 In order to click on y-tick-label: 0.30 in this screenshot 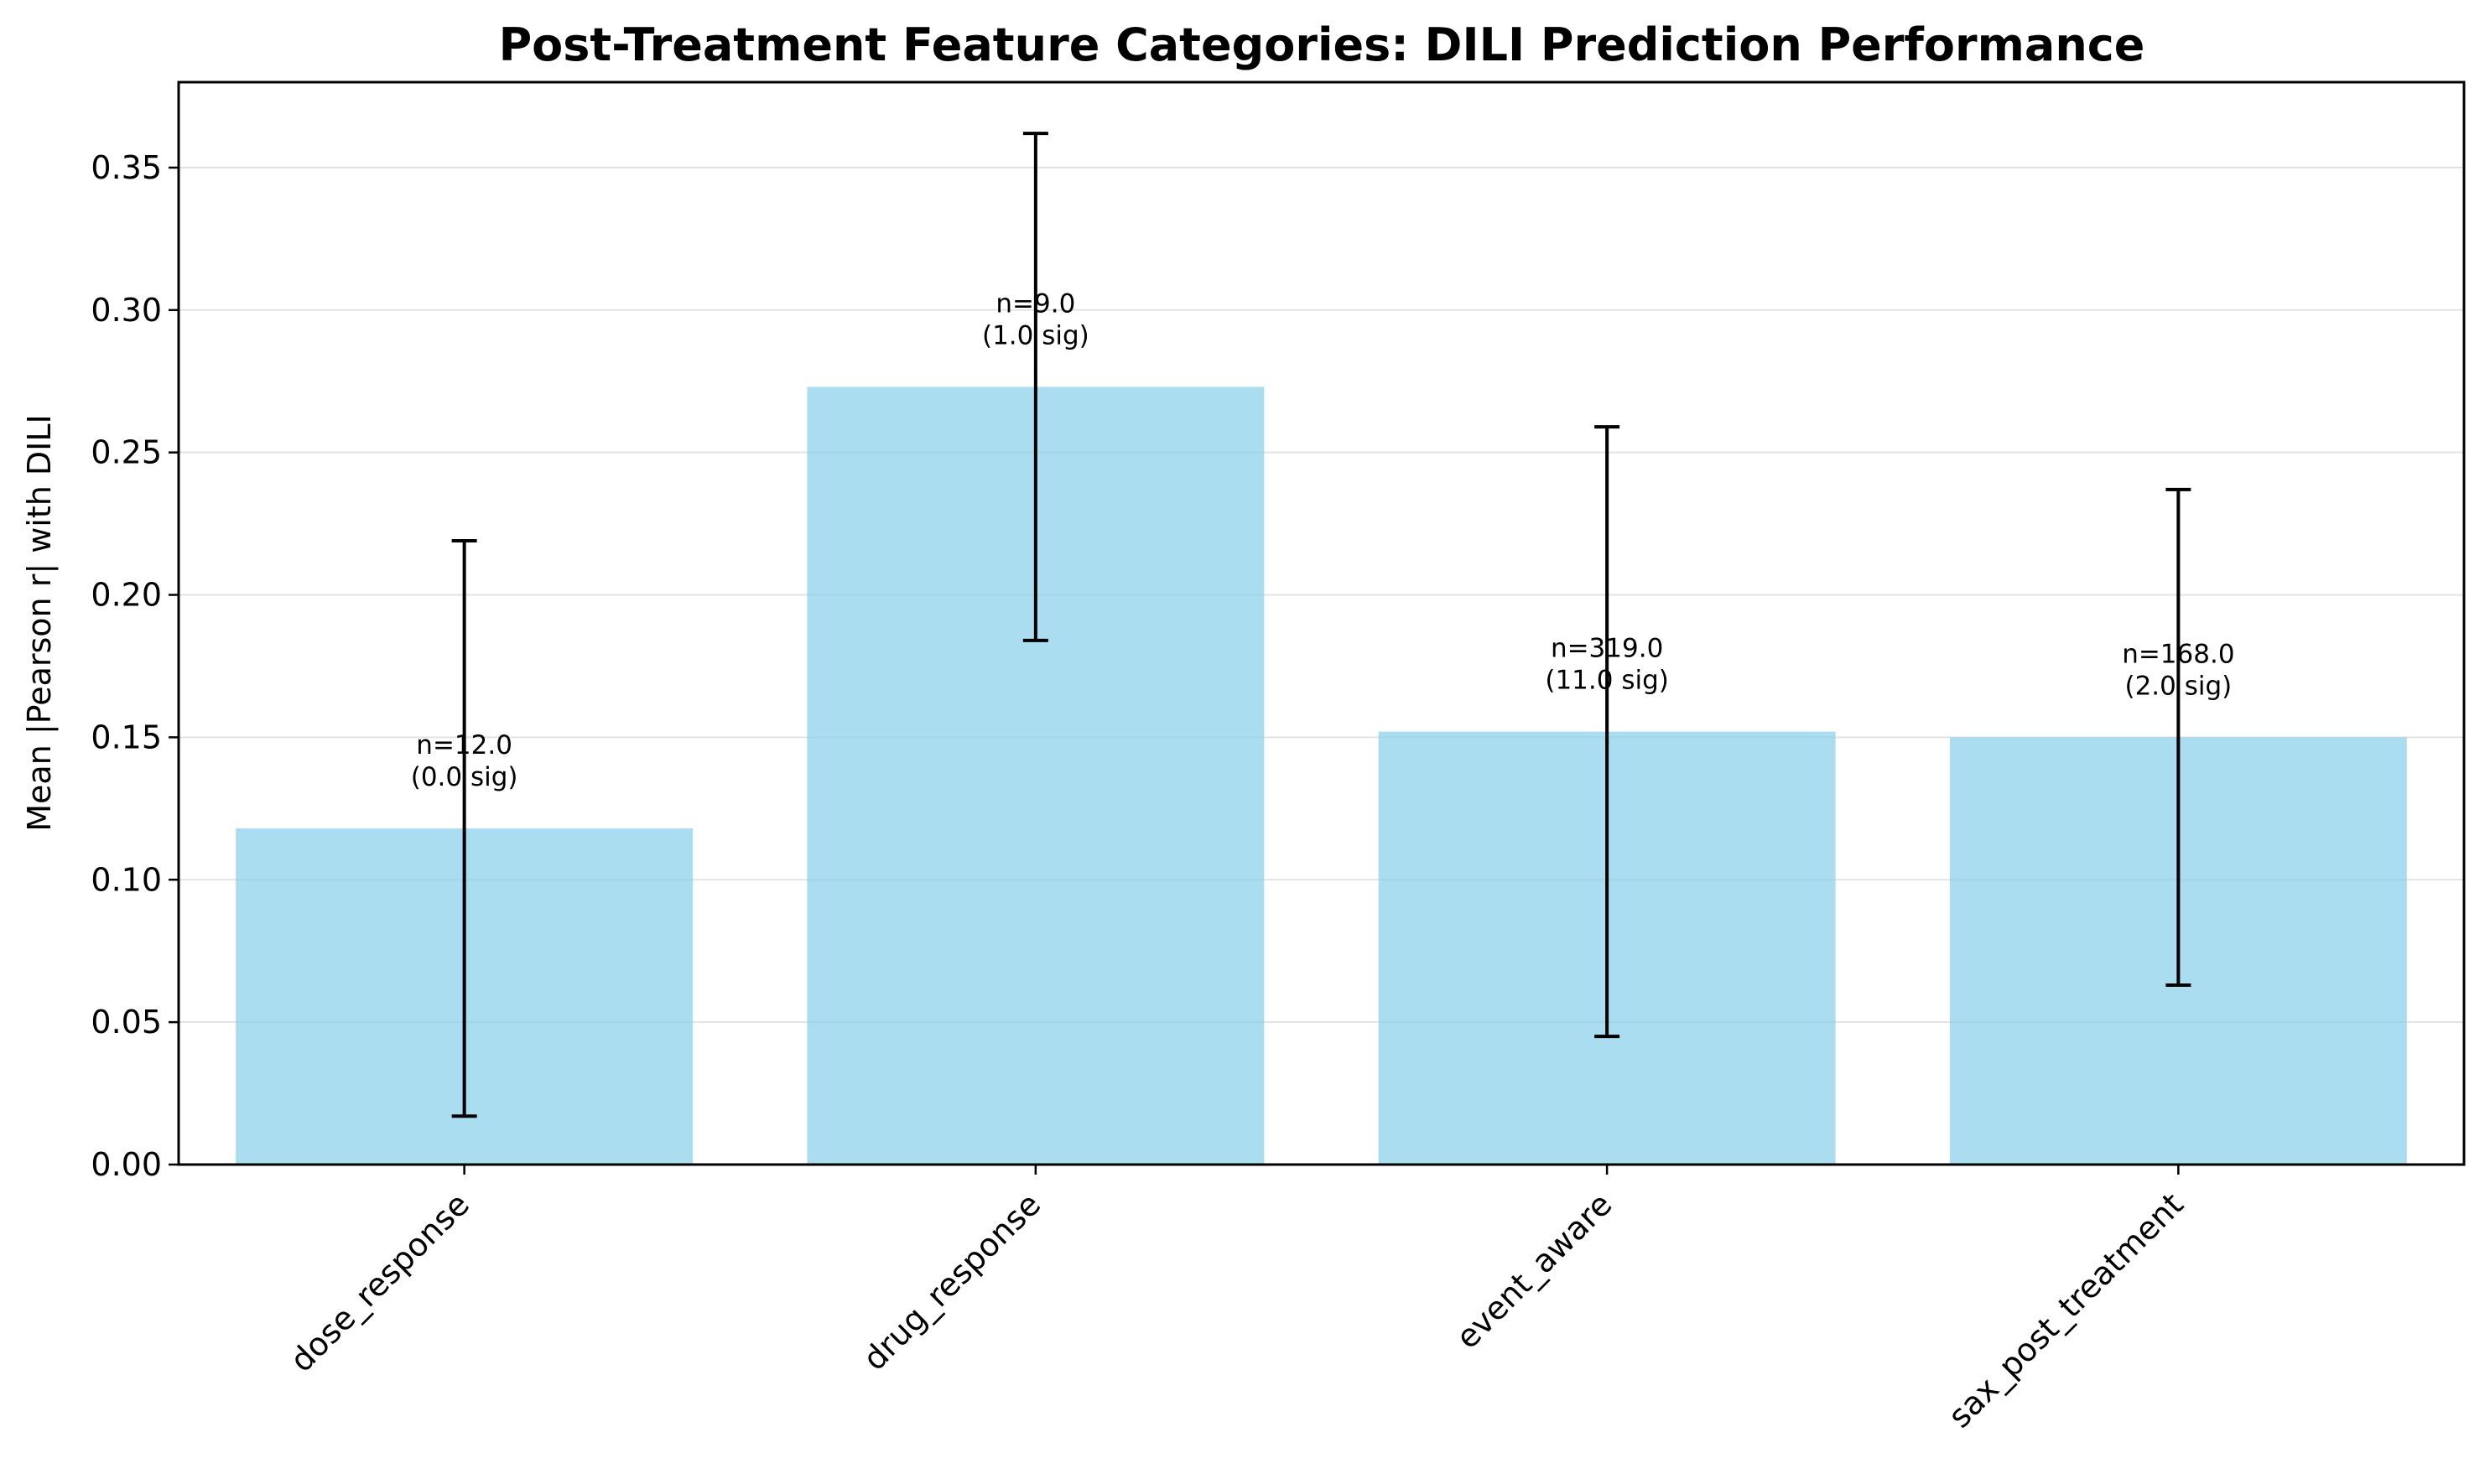, I will do `click(126, 310)`.